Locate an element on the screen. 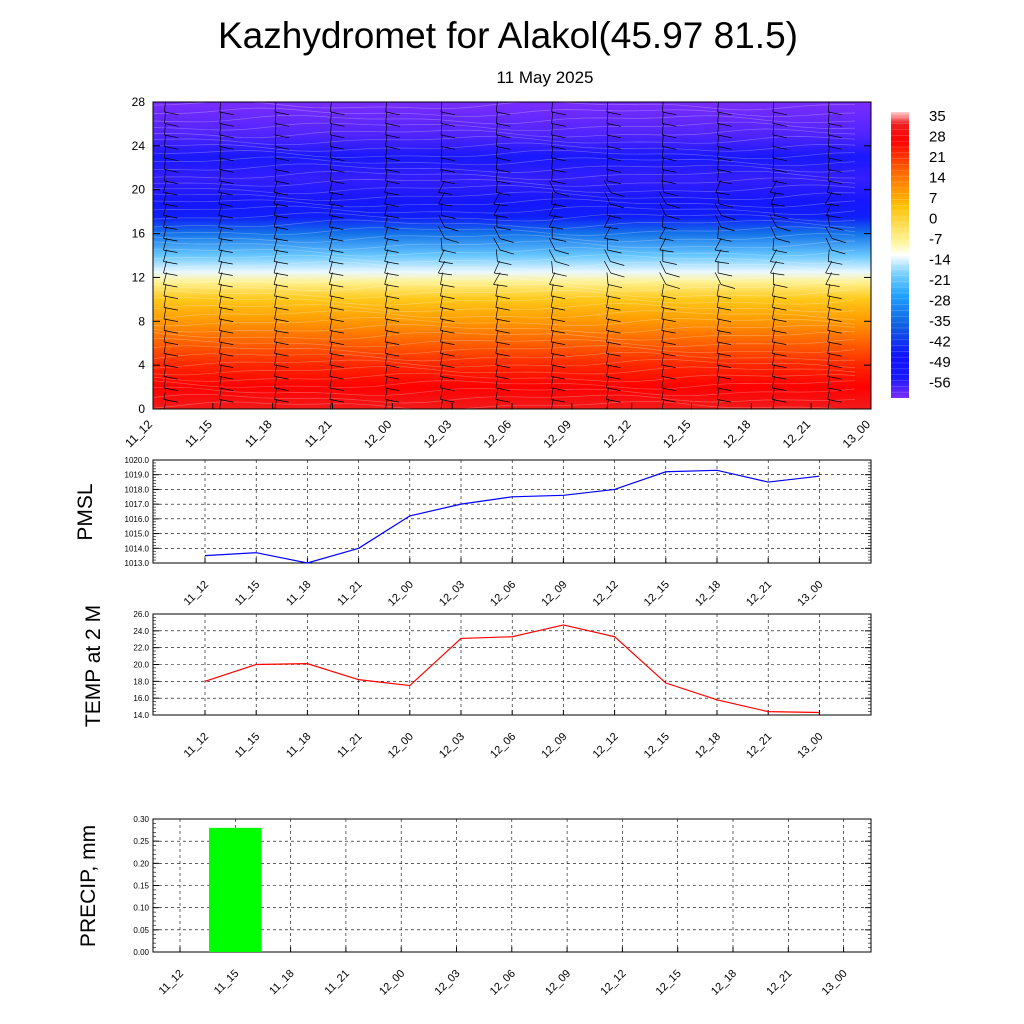 The height and width of the screenshot is (1024, 1024). heatmap-x-tick-label: 12_15 is located at coordinates (677, 434).